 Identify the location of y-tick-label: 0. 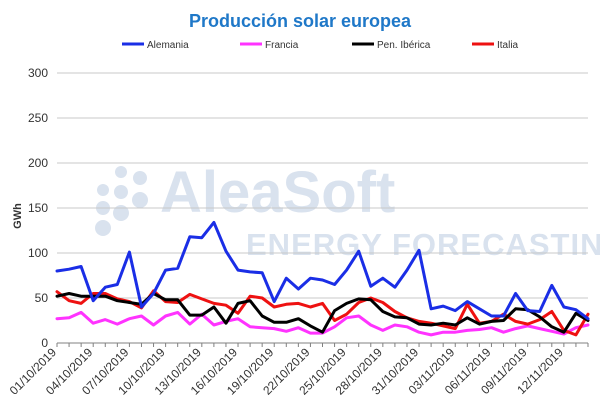
(44, 343).